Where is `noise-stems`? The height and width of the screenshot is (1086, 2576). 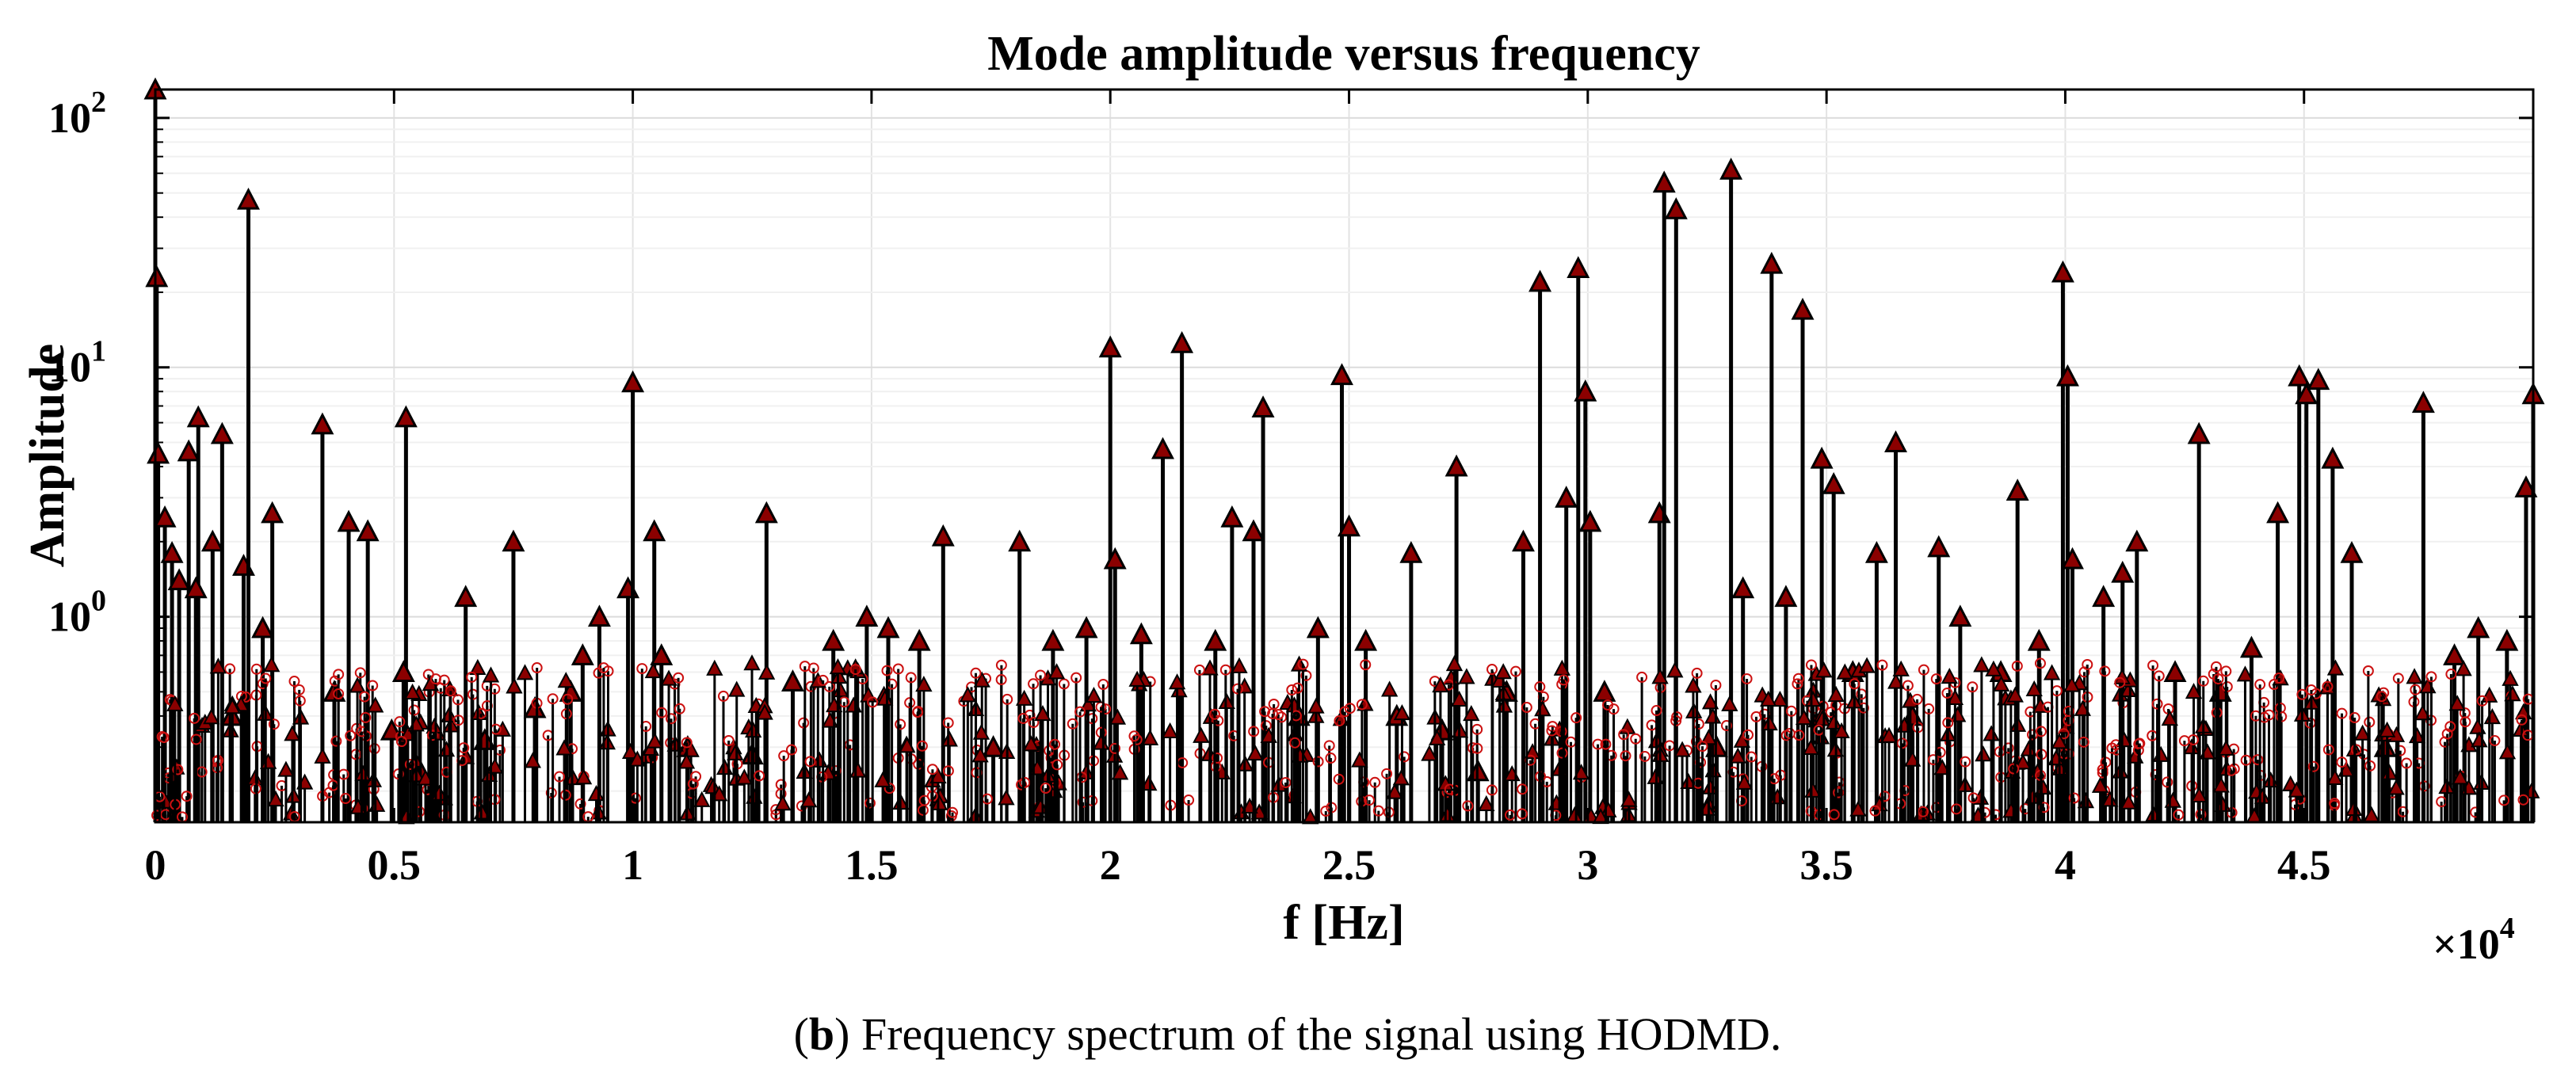 noise-stems is located at coordinates (1345, 739).